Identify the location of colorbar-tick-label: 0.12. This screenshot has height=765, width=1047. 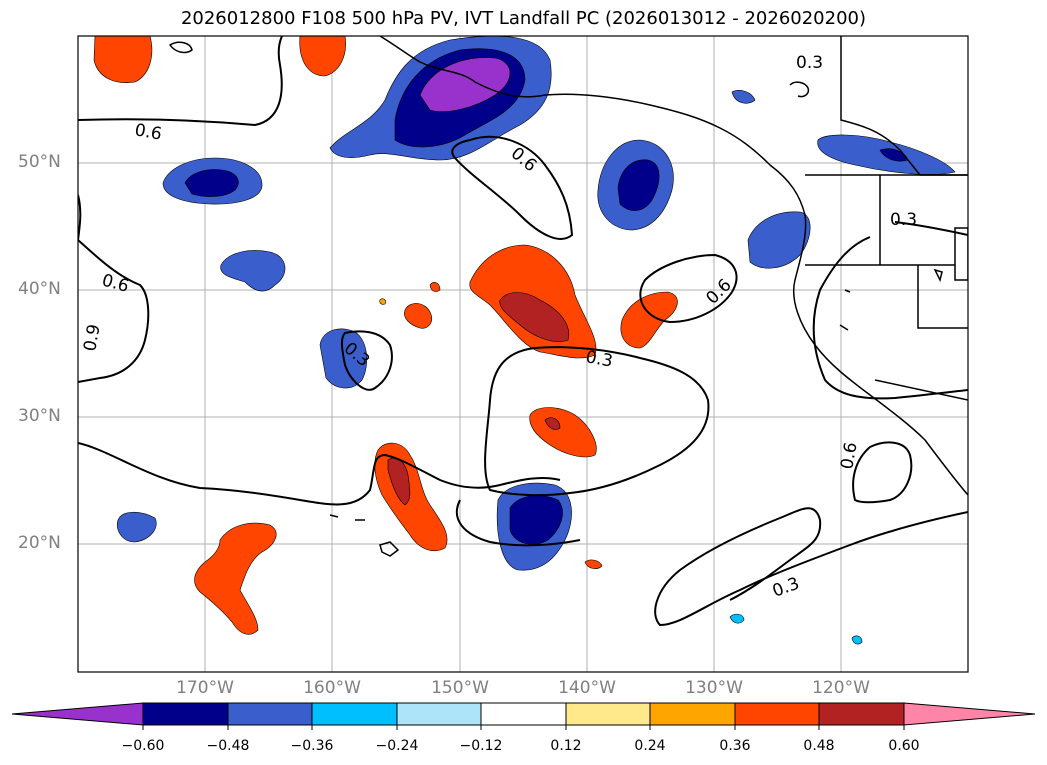
(566, 746).